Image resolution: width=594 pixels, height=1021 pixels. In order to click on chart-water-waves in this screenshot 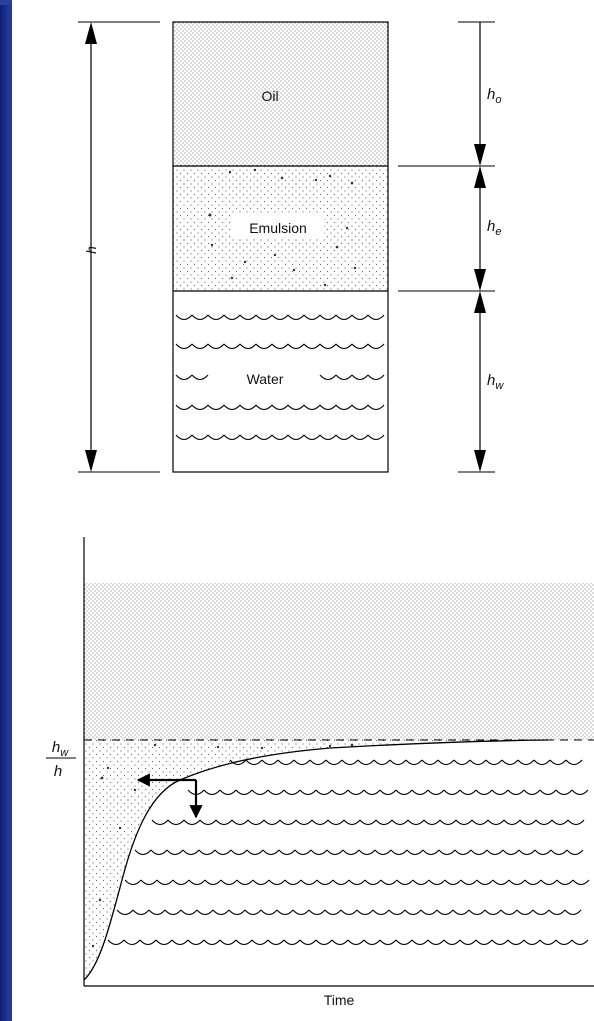, I will do `click(348, 852)`.